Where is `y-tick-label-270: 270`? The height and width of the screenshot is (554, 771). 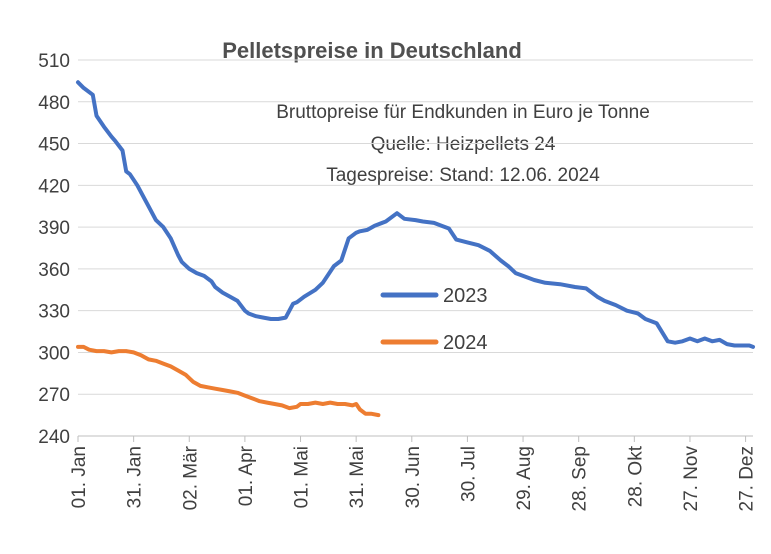
y-tick-label-270: 270 is located at coordinates (54, 395).